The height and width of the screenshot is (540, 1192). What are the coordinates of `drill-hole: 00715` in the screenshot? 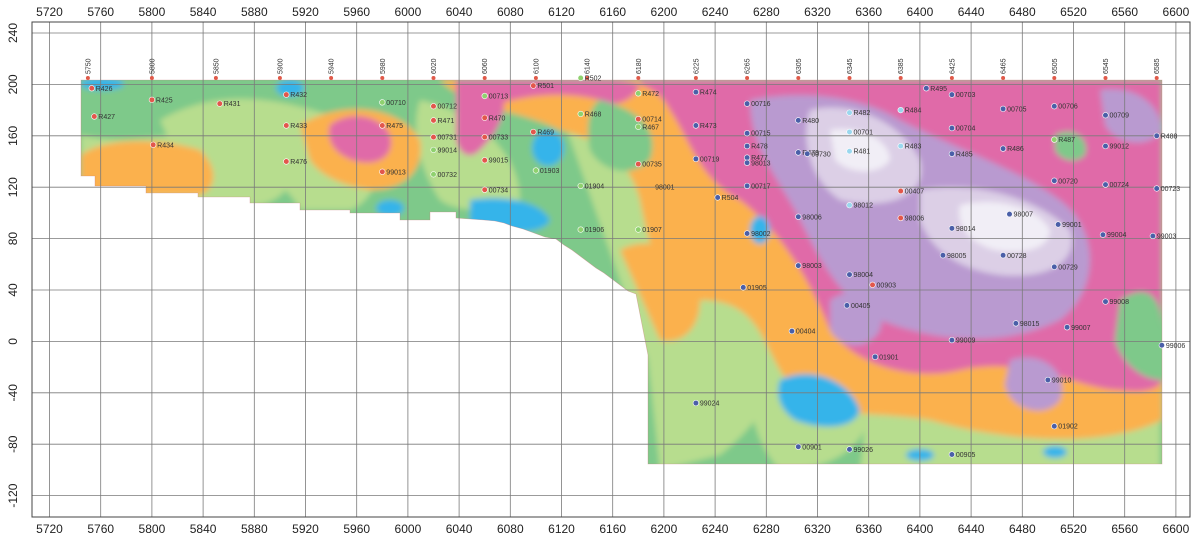 It's located at (757, 134).